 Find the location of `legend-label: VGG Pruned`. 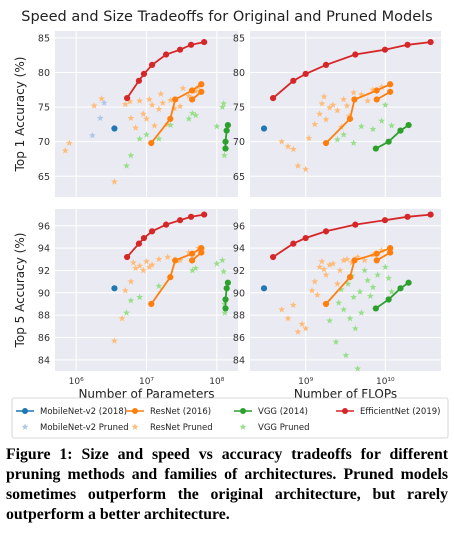

legend-label: VGG Pruned is located at coordinates (284, 428).